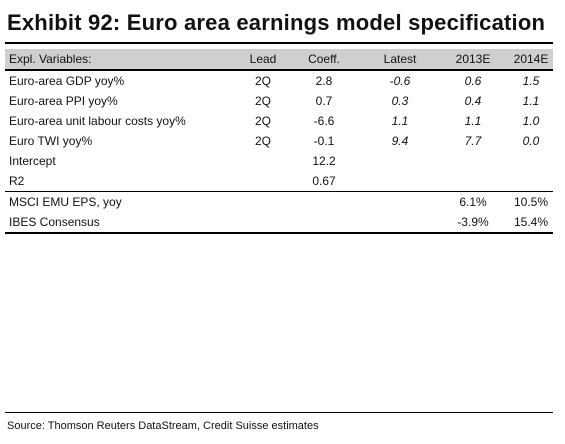 The width and height of the screenshot is (565, 444). I want to click on row-2014e: 0.0, so click(531, 141).